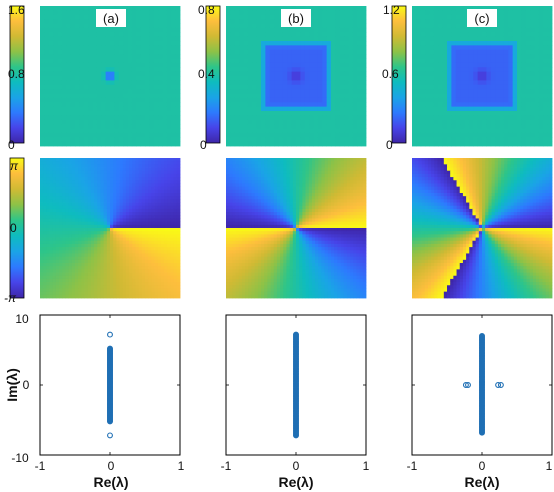  I want to click on intensity-map-c, so click(482, 76).